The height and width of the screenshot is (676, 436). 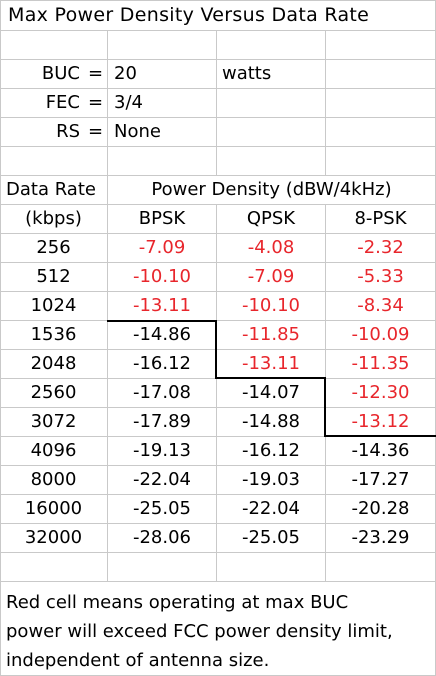 I want to click on cell-8psk: -20.28, so click(x=380, y=508).